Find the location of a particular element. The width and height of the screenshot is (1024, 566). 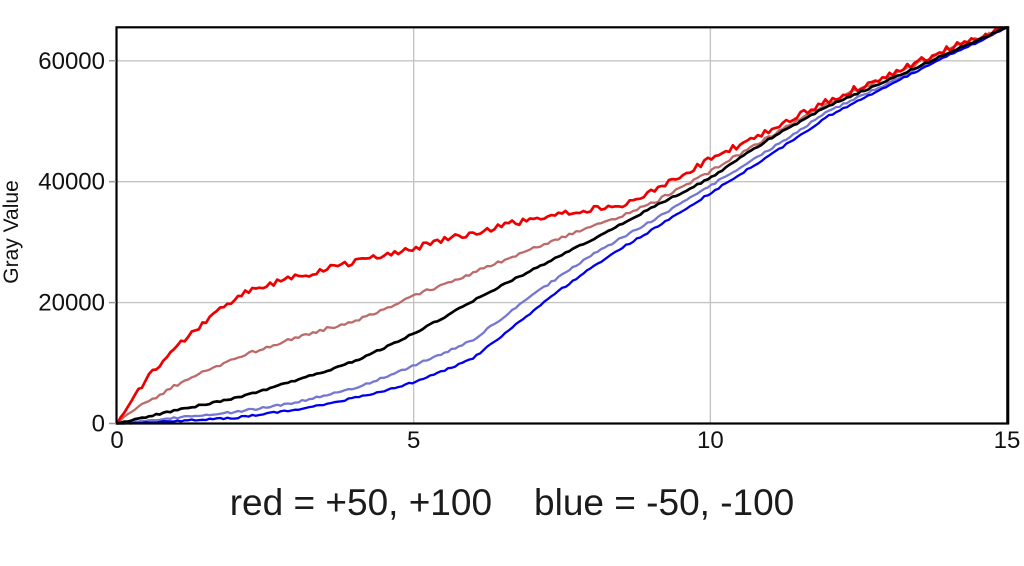

x-tick-label: 0 is located at coordinates (116, 440).